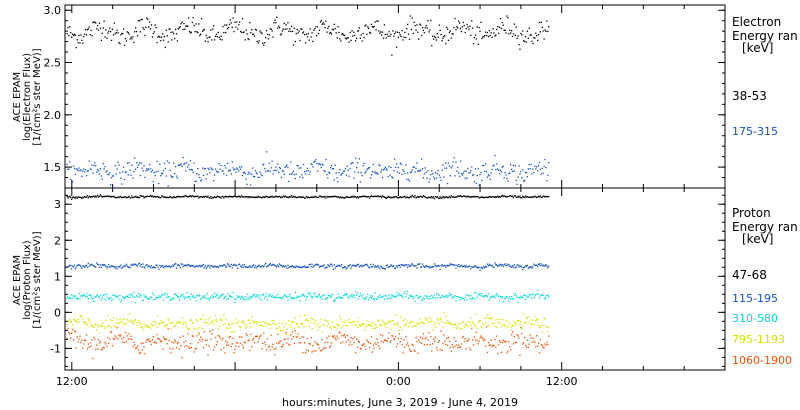 This screenshot has height=410, width=800. What do you see at coordinates (749, 275) in the screenshot?
I see `proton-legend-series-47-68: 47-68` at bounding box center [749, 275].